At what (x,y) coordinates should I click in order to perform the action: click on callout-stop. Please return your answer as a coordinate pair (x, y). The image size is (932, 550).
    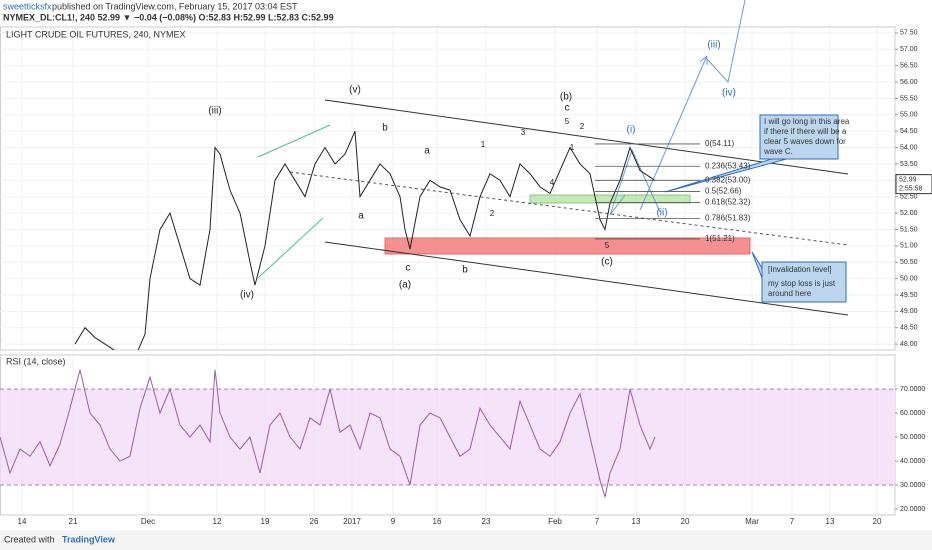
    Looking at the image, I should click on (804, 282).